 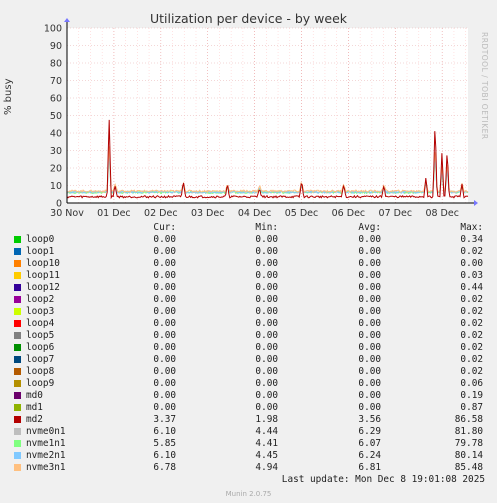 What do you see at coordinates (53, 29) in the screenshot?
I see `y-tick-label: 100` at bounding box center [53, 29].